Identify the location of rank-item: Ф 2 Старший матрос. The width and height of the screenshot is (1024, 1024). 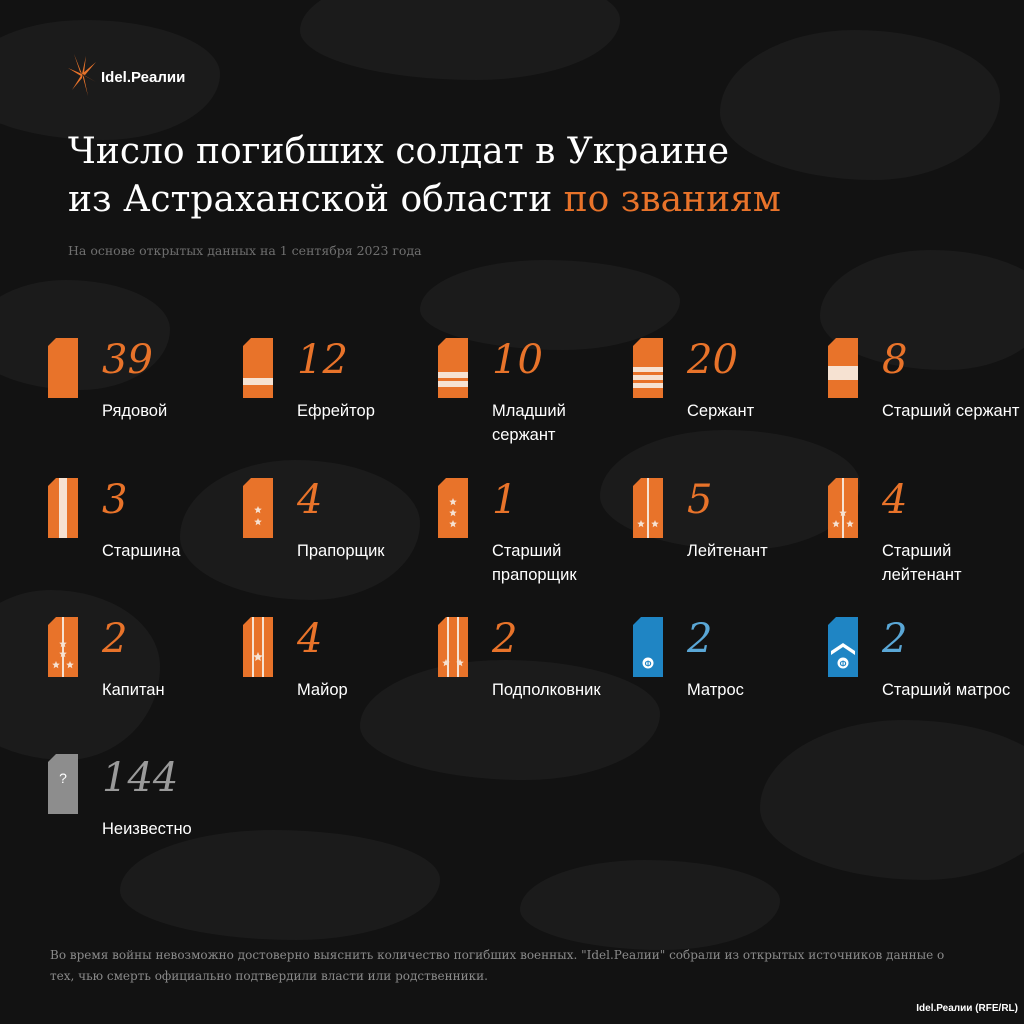
(923, 677).